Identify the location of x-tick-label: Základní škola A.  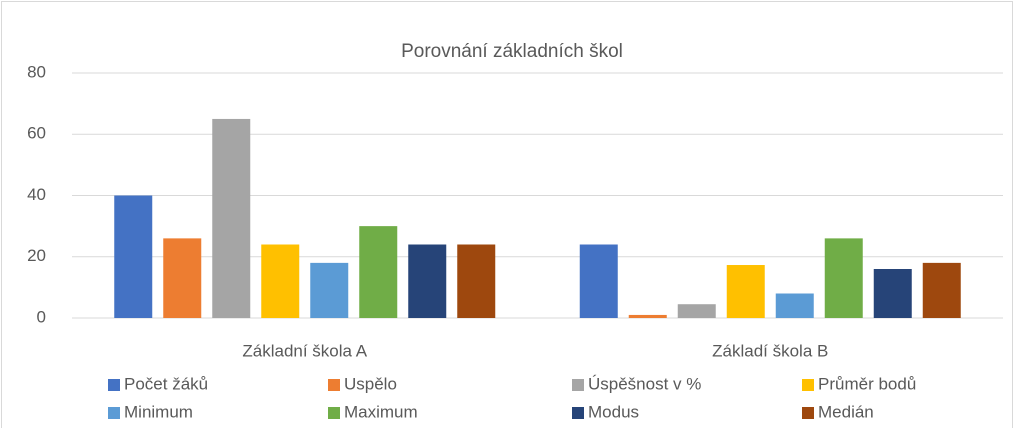
(304, 350).